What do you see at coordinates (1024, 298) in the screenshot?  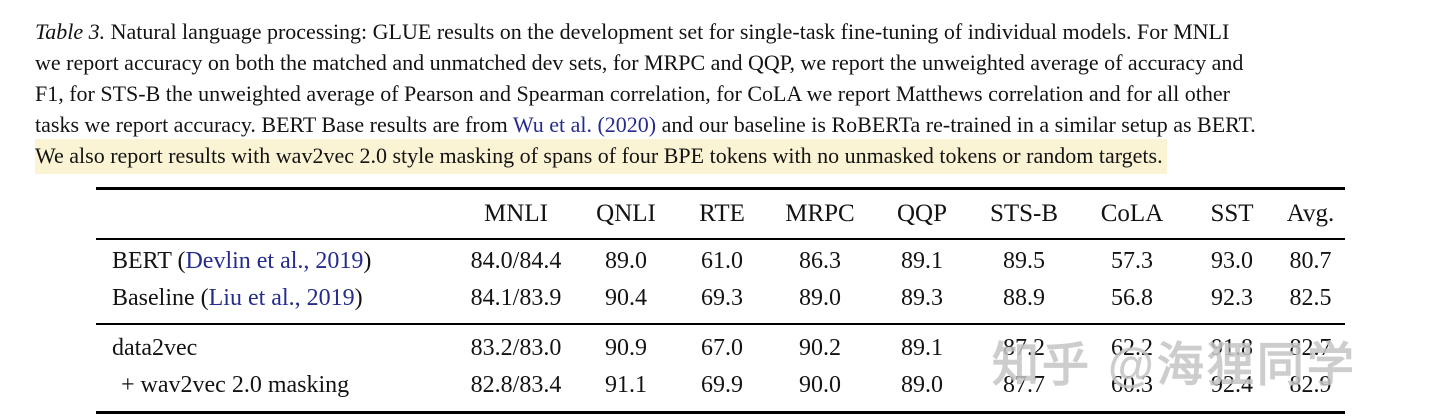 I see `cell-stsb: 88.9` at bounding box center [1024, 298].